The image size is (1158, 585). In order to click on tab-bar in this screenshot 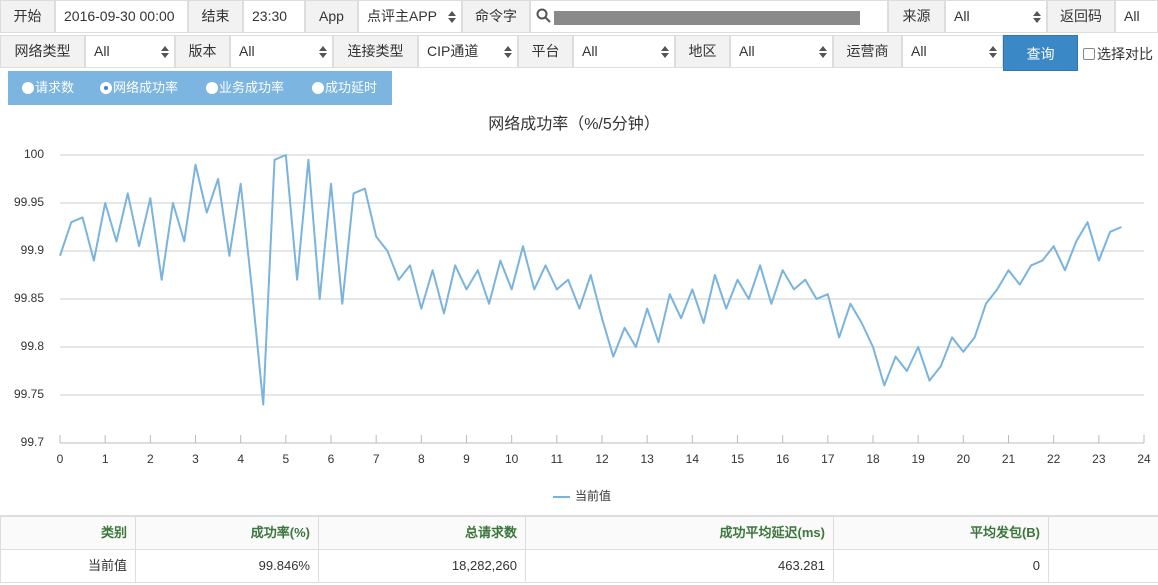, I will do `click(200, 88)`.